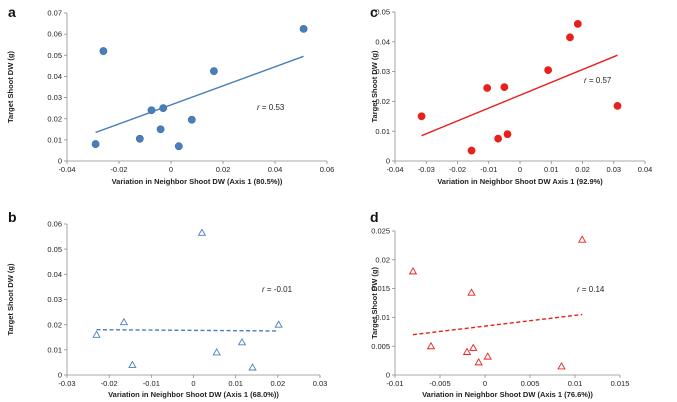  I want to click on y-tick-label: 0.03, so click(382, 71).